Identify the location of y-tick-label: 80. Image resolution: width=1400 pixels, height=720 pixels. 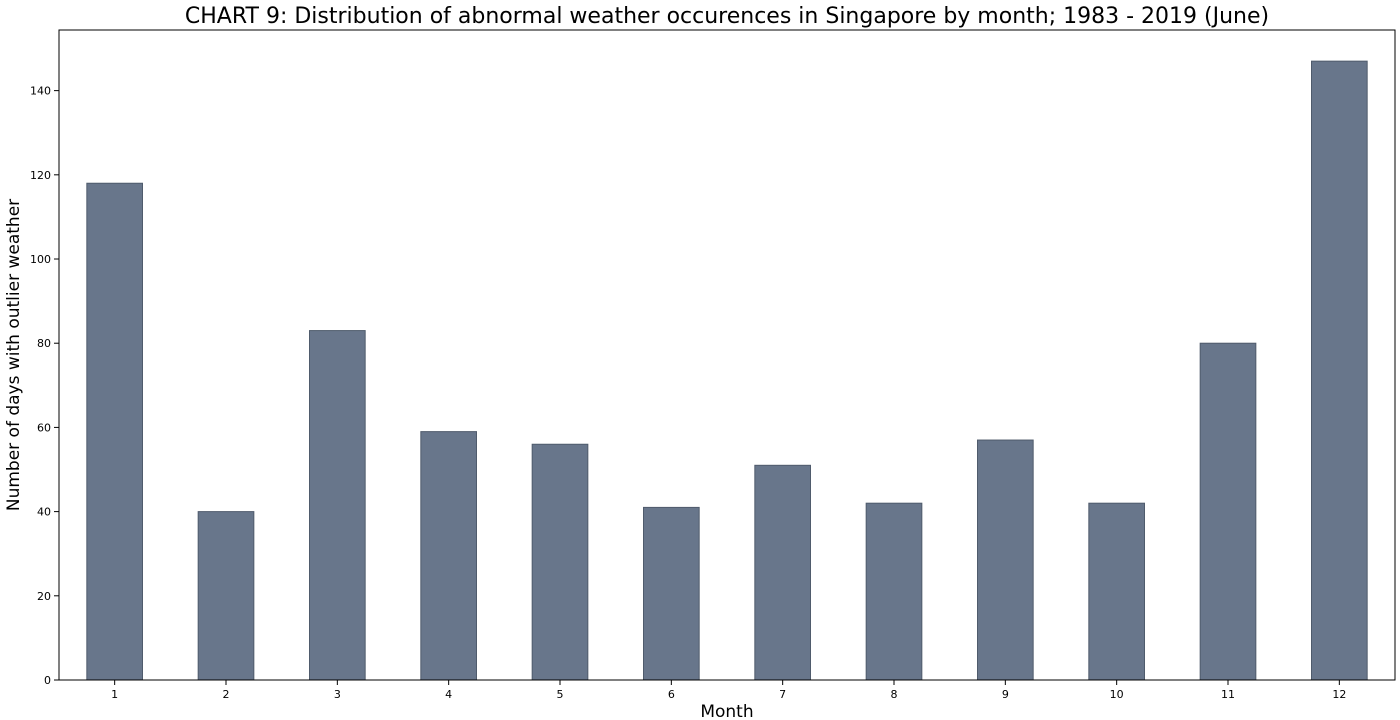
(44, 343).